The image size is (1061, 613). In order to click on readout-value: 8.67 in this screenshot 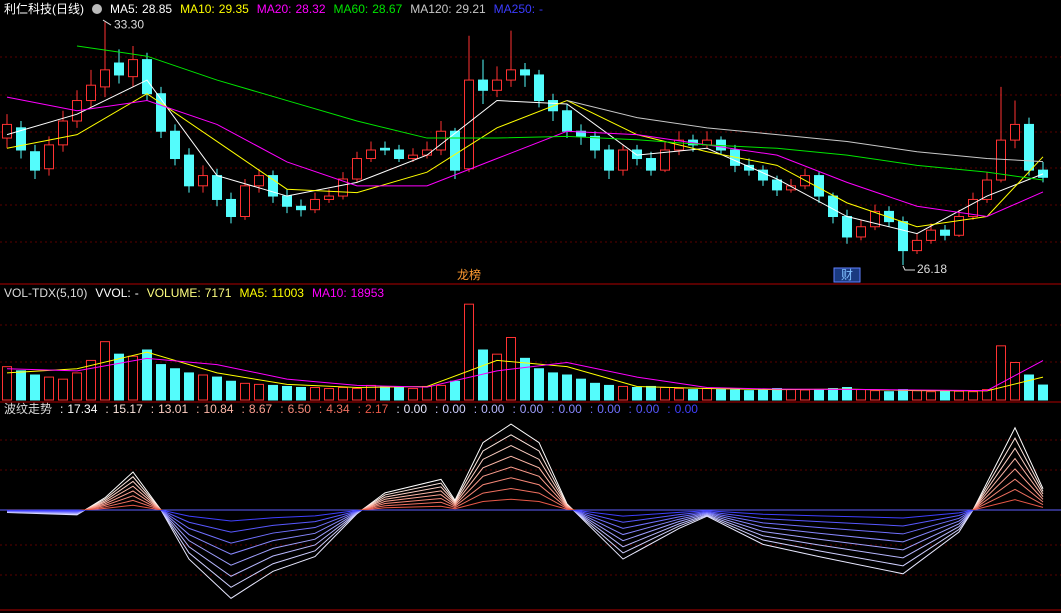, I will do `click(260, 409)`.